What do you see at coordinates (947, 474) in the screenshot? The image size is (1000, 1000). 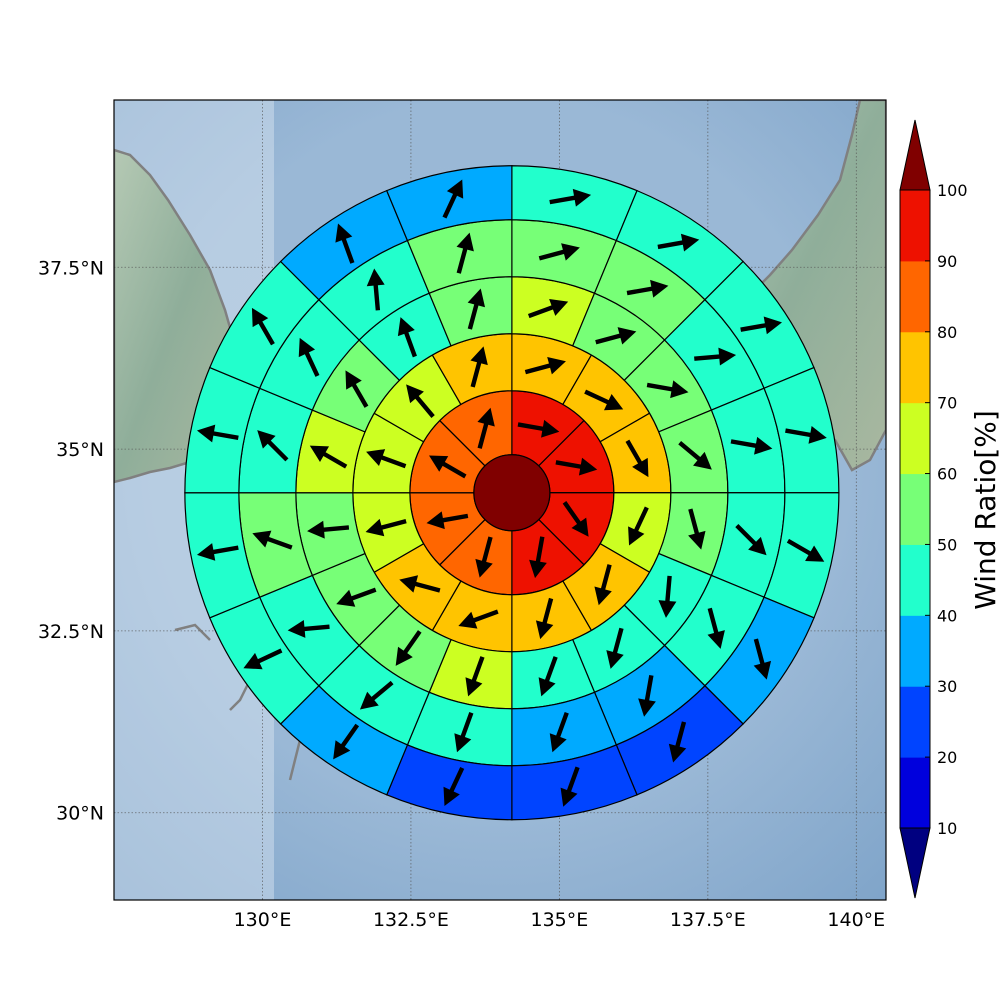 I see `colorbar-tick-label: 60` at bounding box center [947, 474].